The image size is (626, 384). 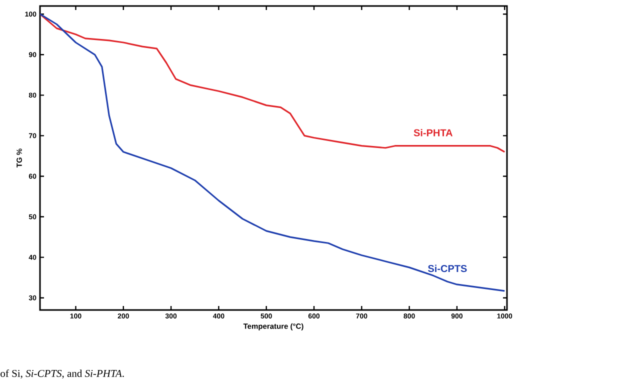 What do you see at coordinates (433, 132) in the screenshot?
I see `series-label: Si-PHTA` at bounding box center [433, 132].